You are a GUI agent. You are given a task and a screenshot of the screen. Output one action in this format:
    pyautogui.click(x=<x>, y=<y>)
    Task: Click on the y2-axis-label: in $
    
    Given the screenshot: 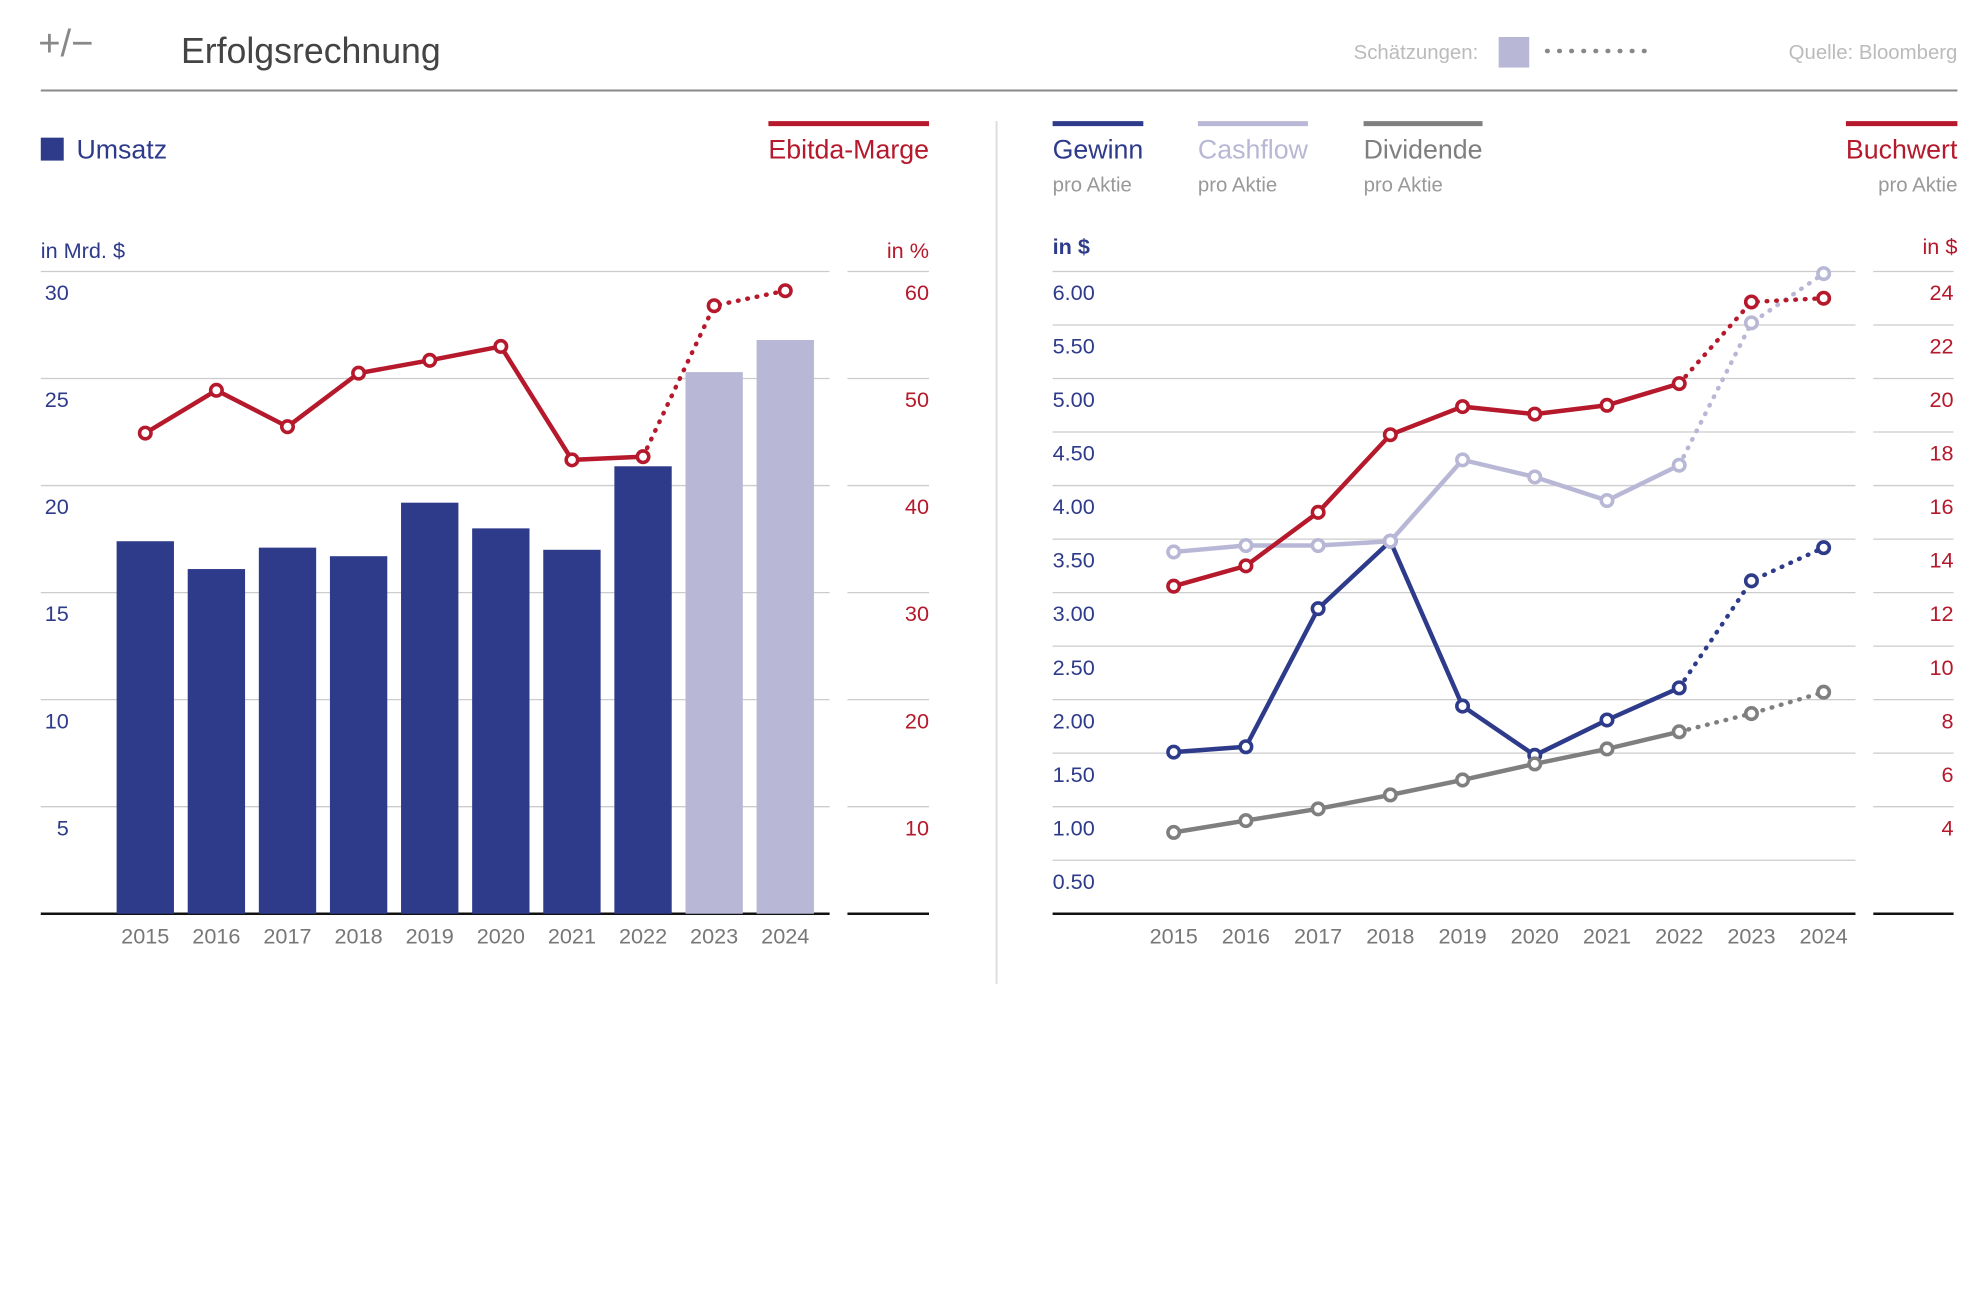 What is the action you would take?
    pyautogui.click(x=1939, y=246)
    